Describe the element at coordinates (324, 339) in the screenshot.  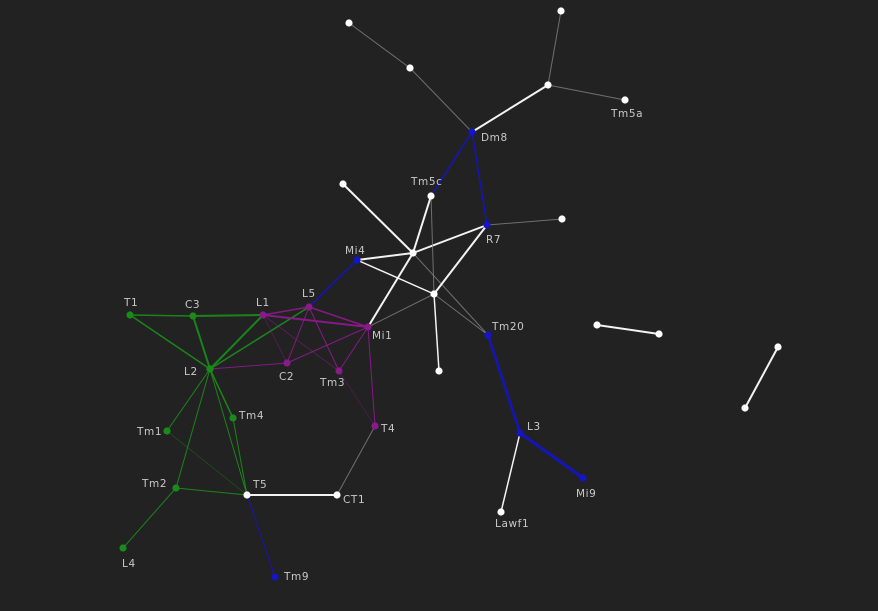
I see `edge-L5-Tm3` at that location.